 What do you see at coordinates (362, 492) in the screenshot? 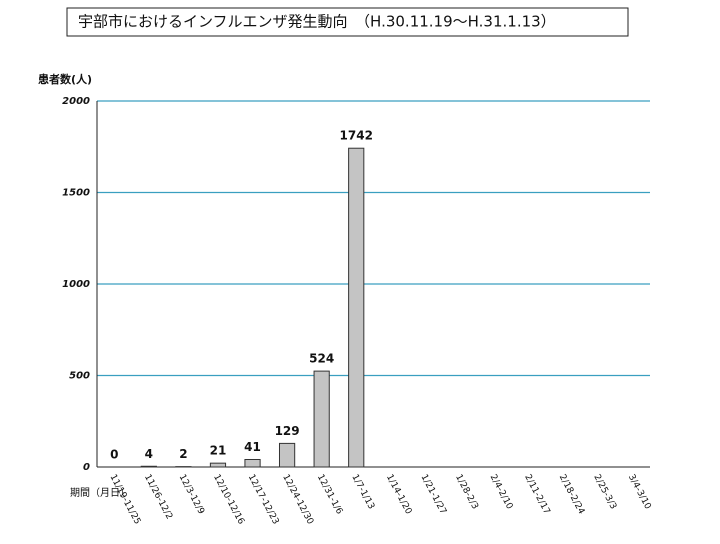
I see `x-tick-label: 1/7-1/13` at bounding box center [362, 492].